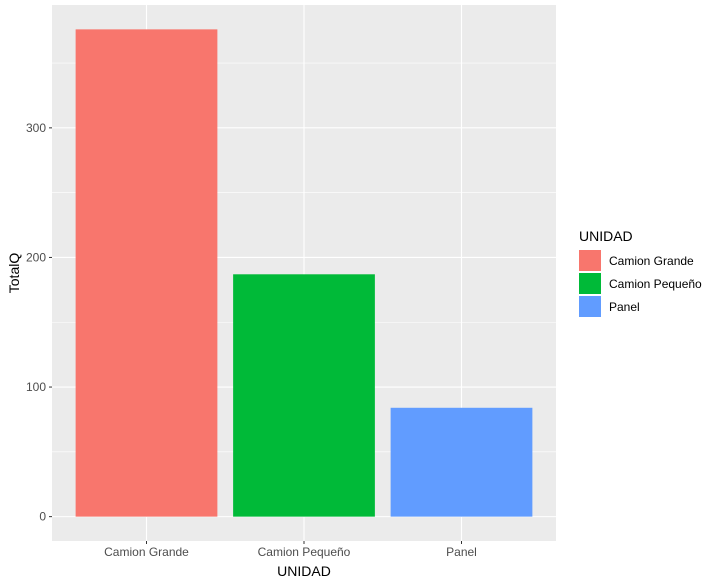 The image size is (721, 585). I want to click on x-tick-label: Camion Grande, so click(146, 552).